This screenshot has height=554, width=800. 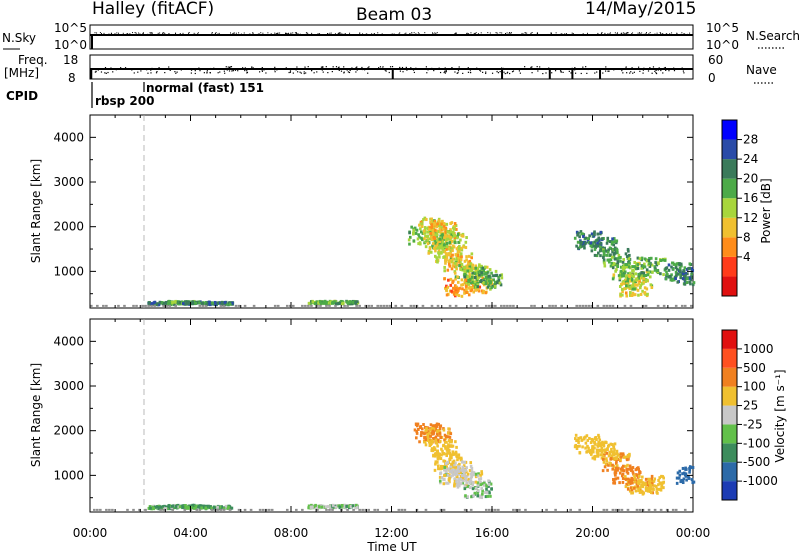 What do you see at coordinates (394, 15) in the screenshot?
I see `beam-title: Beam 03` at bounding box center [394, 15].